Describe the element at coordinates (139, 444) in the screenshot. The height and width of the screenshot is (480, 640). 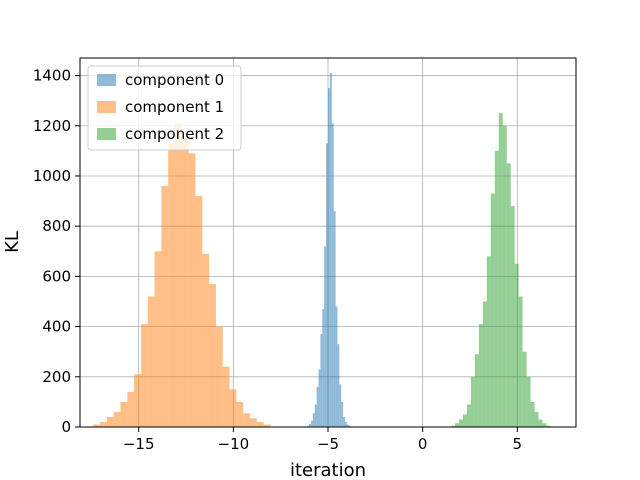
I see `x-tick-label: −15` at that location.